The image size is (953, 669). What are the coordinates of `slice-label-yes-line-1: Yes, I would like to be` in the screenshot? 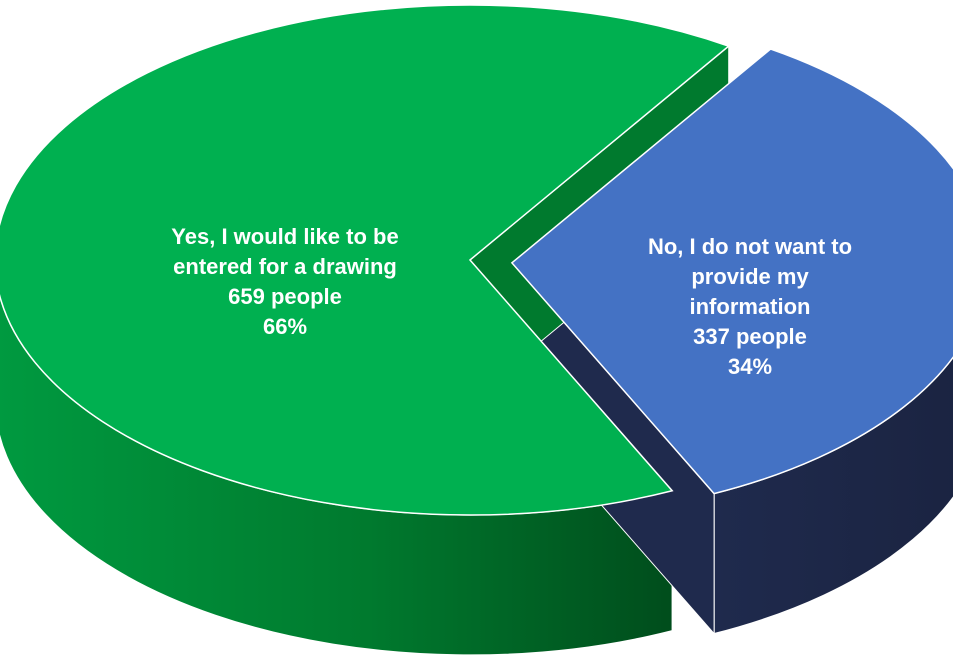 It's located at (285, 236).